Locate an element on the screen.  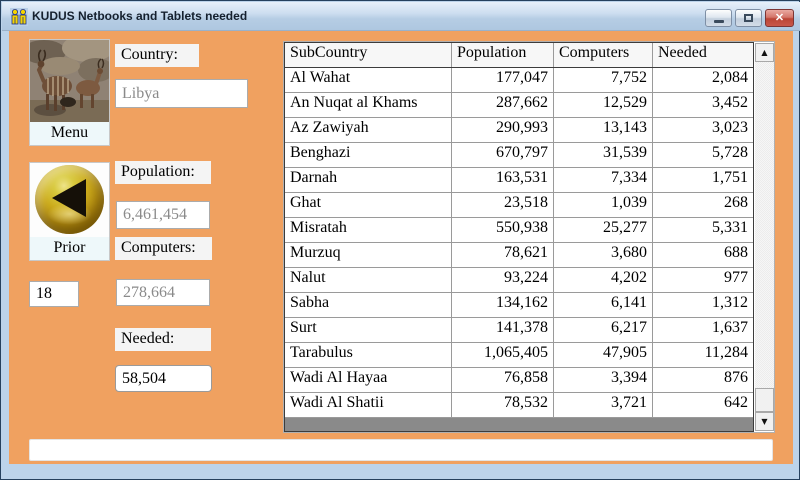
cell-subcountry: Misratah is located at coordinates (368, 230).